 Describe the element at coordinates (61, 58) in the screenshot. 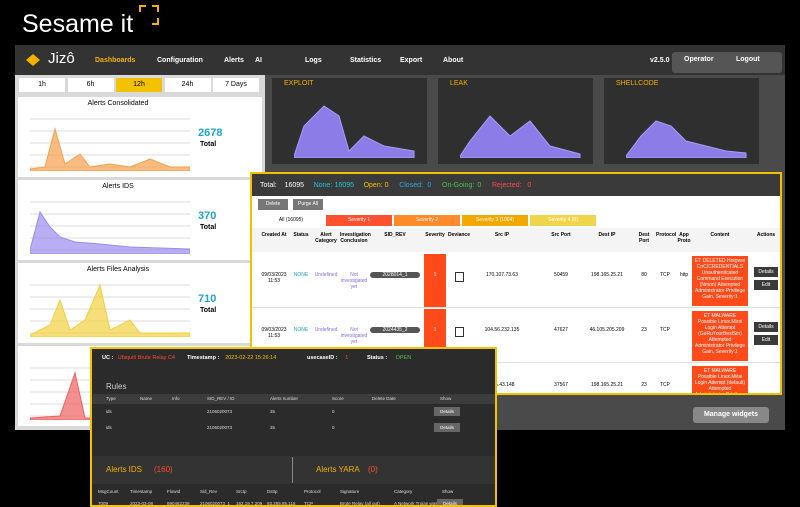

I see `logo: Jizô` at that location.